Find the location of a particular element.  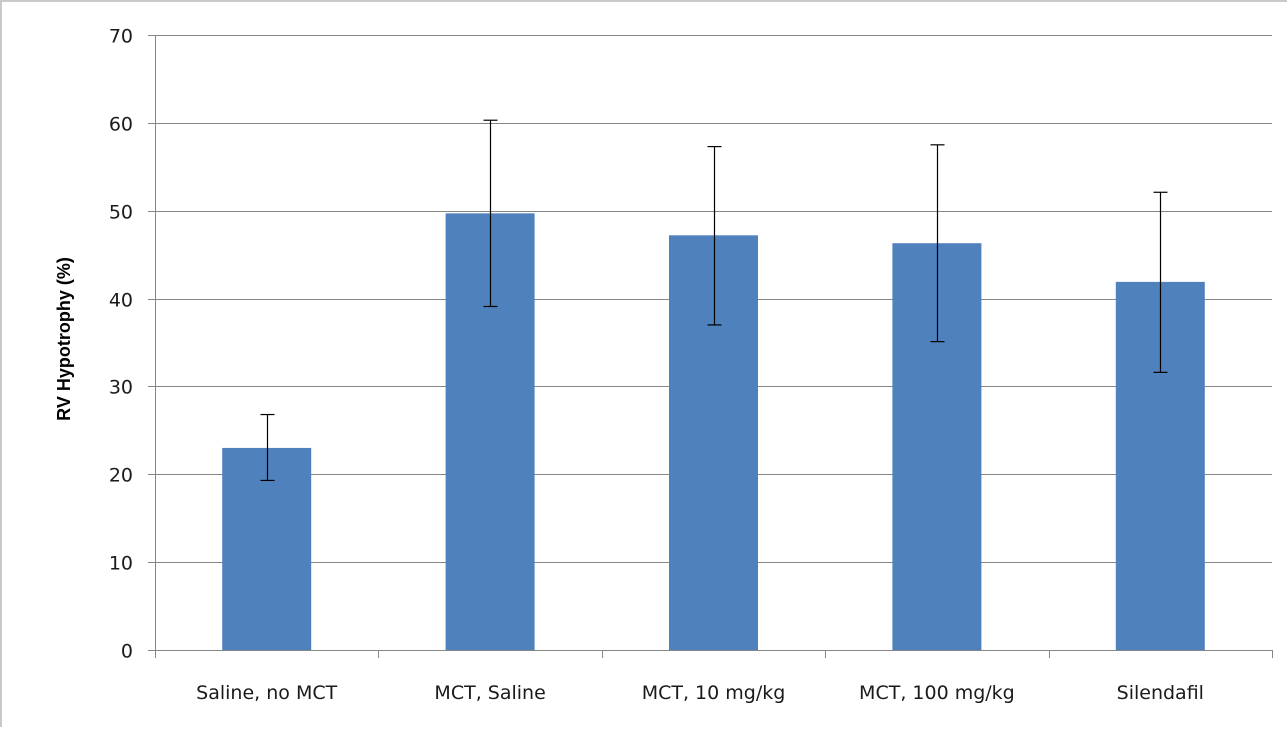

x-category-label: MCT, 100 mg/kg is located at coordinates (937, 693).